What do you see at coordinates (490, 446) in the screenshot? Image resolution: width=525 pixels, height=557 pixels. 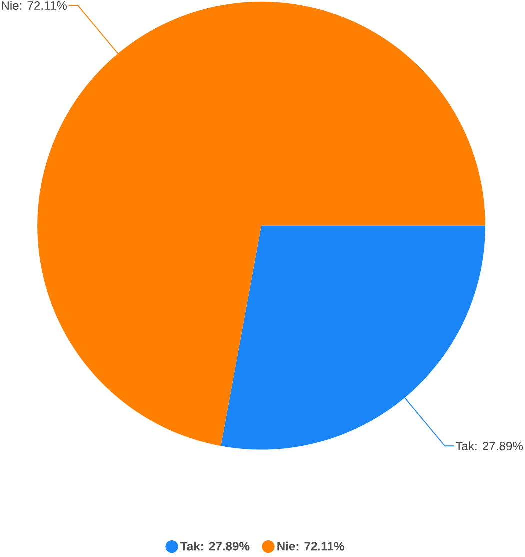 I see `data-label: Tak: 27.89%` at bounding box center [490, 446].